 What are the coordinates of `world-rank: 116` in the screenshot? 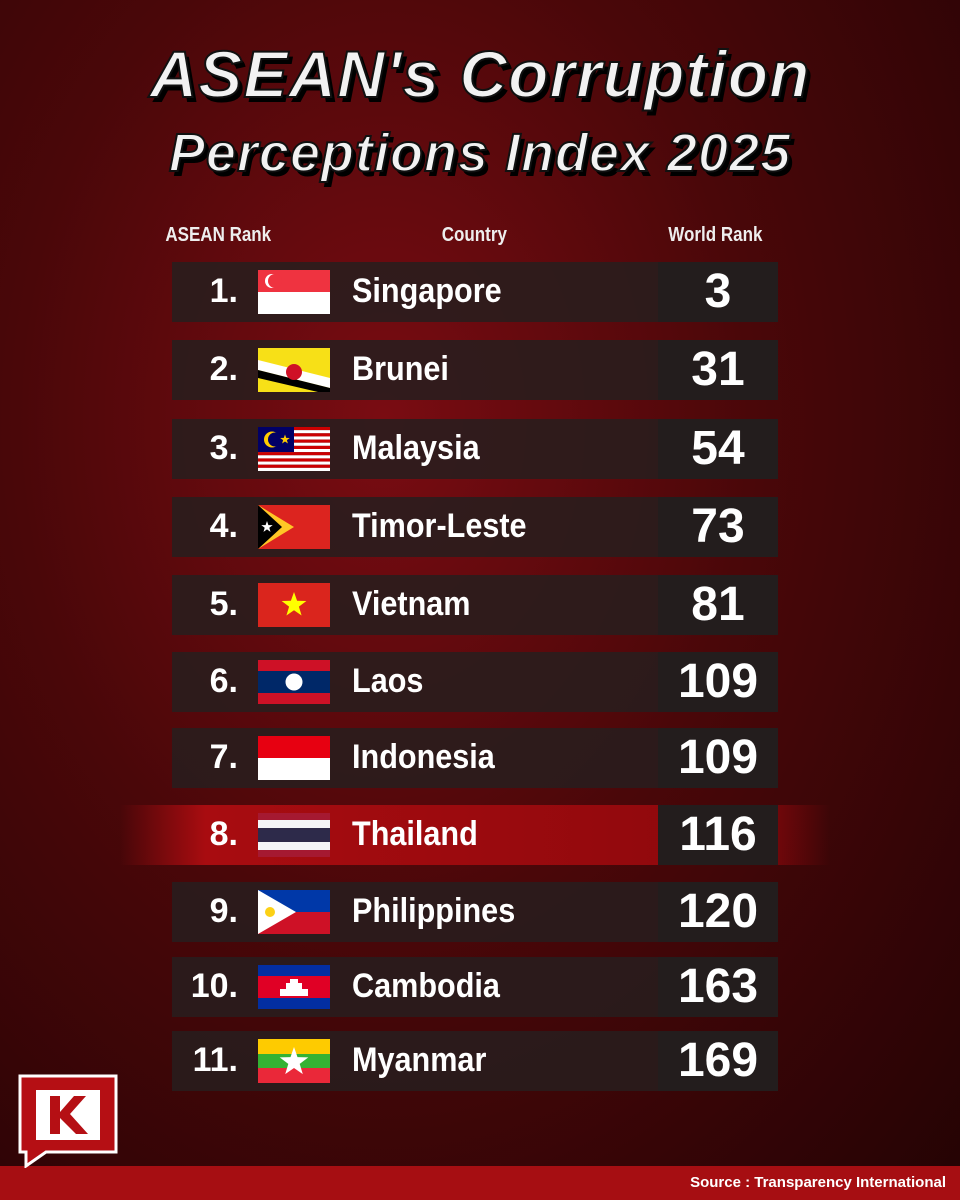 It's located at (718, 834).